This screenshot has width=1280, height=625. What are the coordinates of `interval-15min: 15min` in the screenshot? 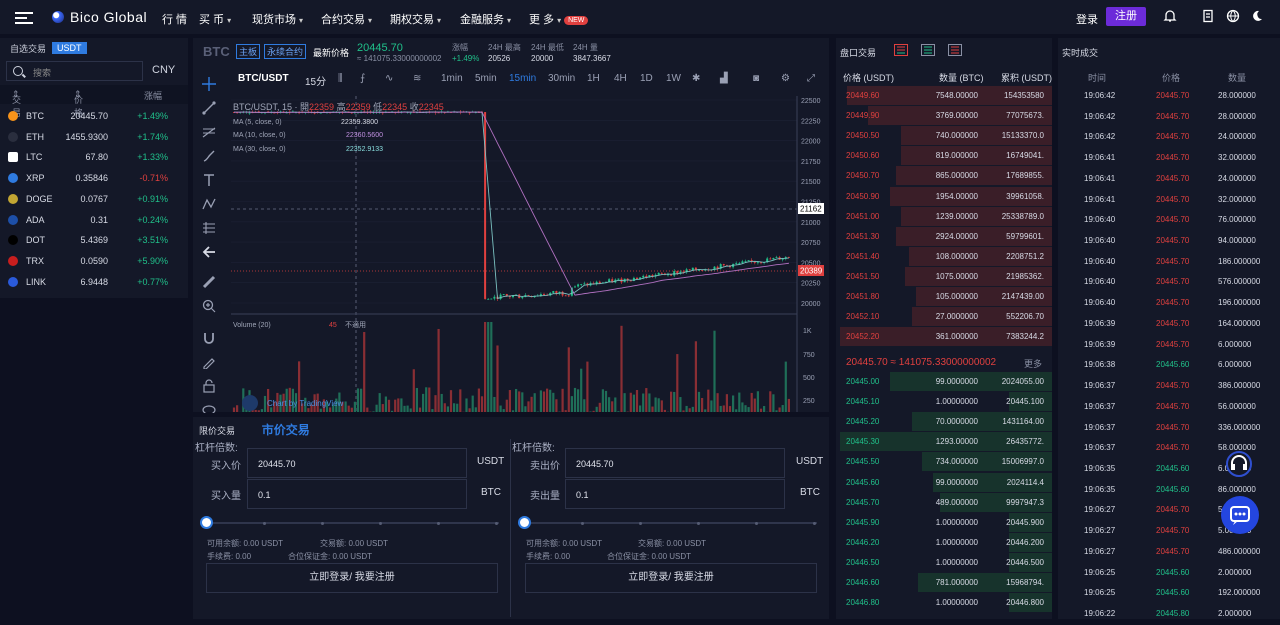 It's located at (522, 78).